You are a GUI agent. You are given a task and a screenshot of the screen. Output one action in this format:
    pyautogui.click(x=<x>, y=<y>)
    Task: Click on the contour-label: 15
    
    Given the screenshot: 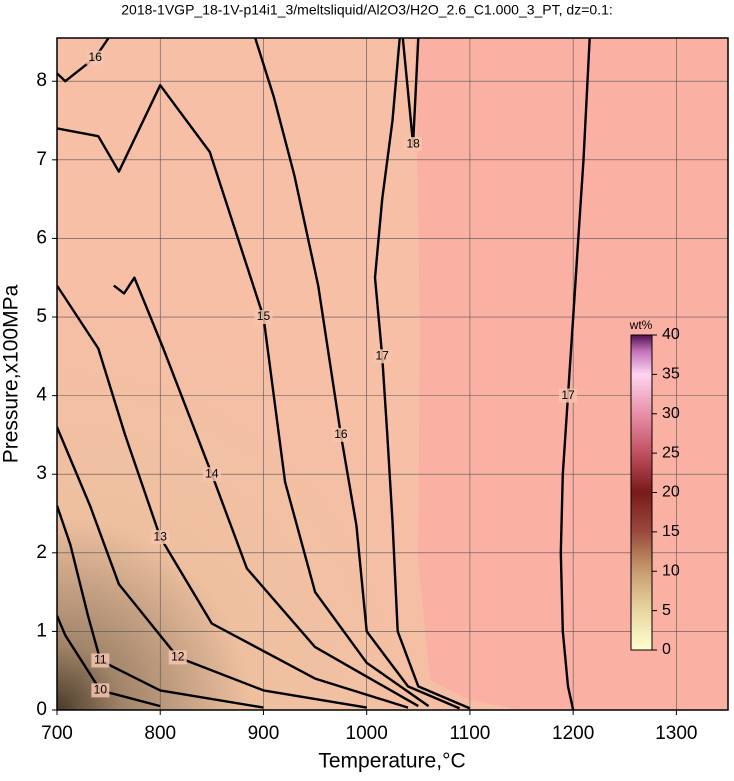 What is the action you would take?
    pyautogui.click(x=264, y=316)
    